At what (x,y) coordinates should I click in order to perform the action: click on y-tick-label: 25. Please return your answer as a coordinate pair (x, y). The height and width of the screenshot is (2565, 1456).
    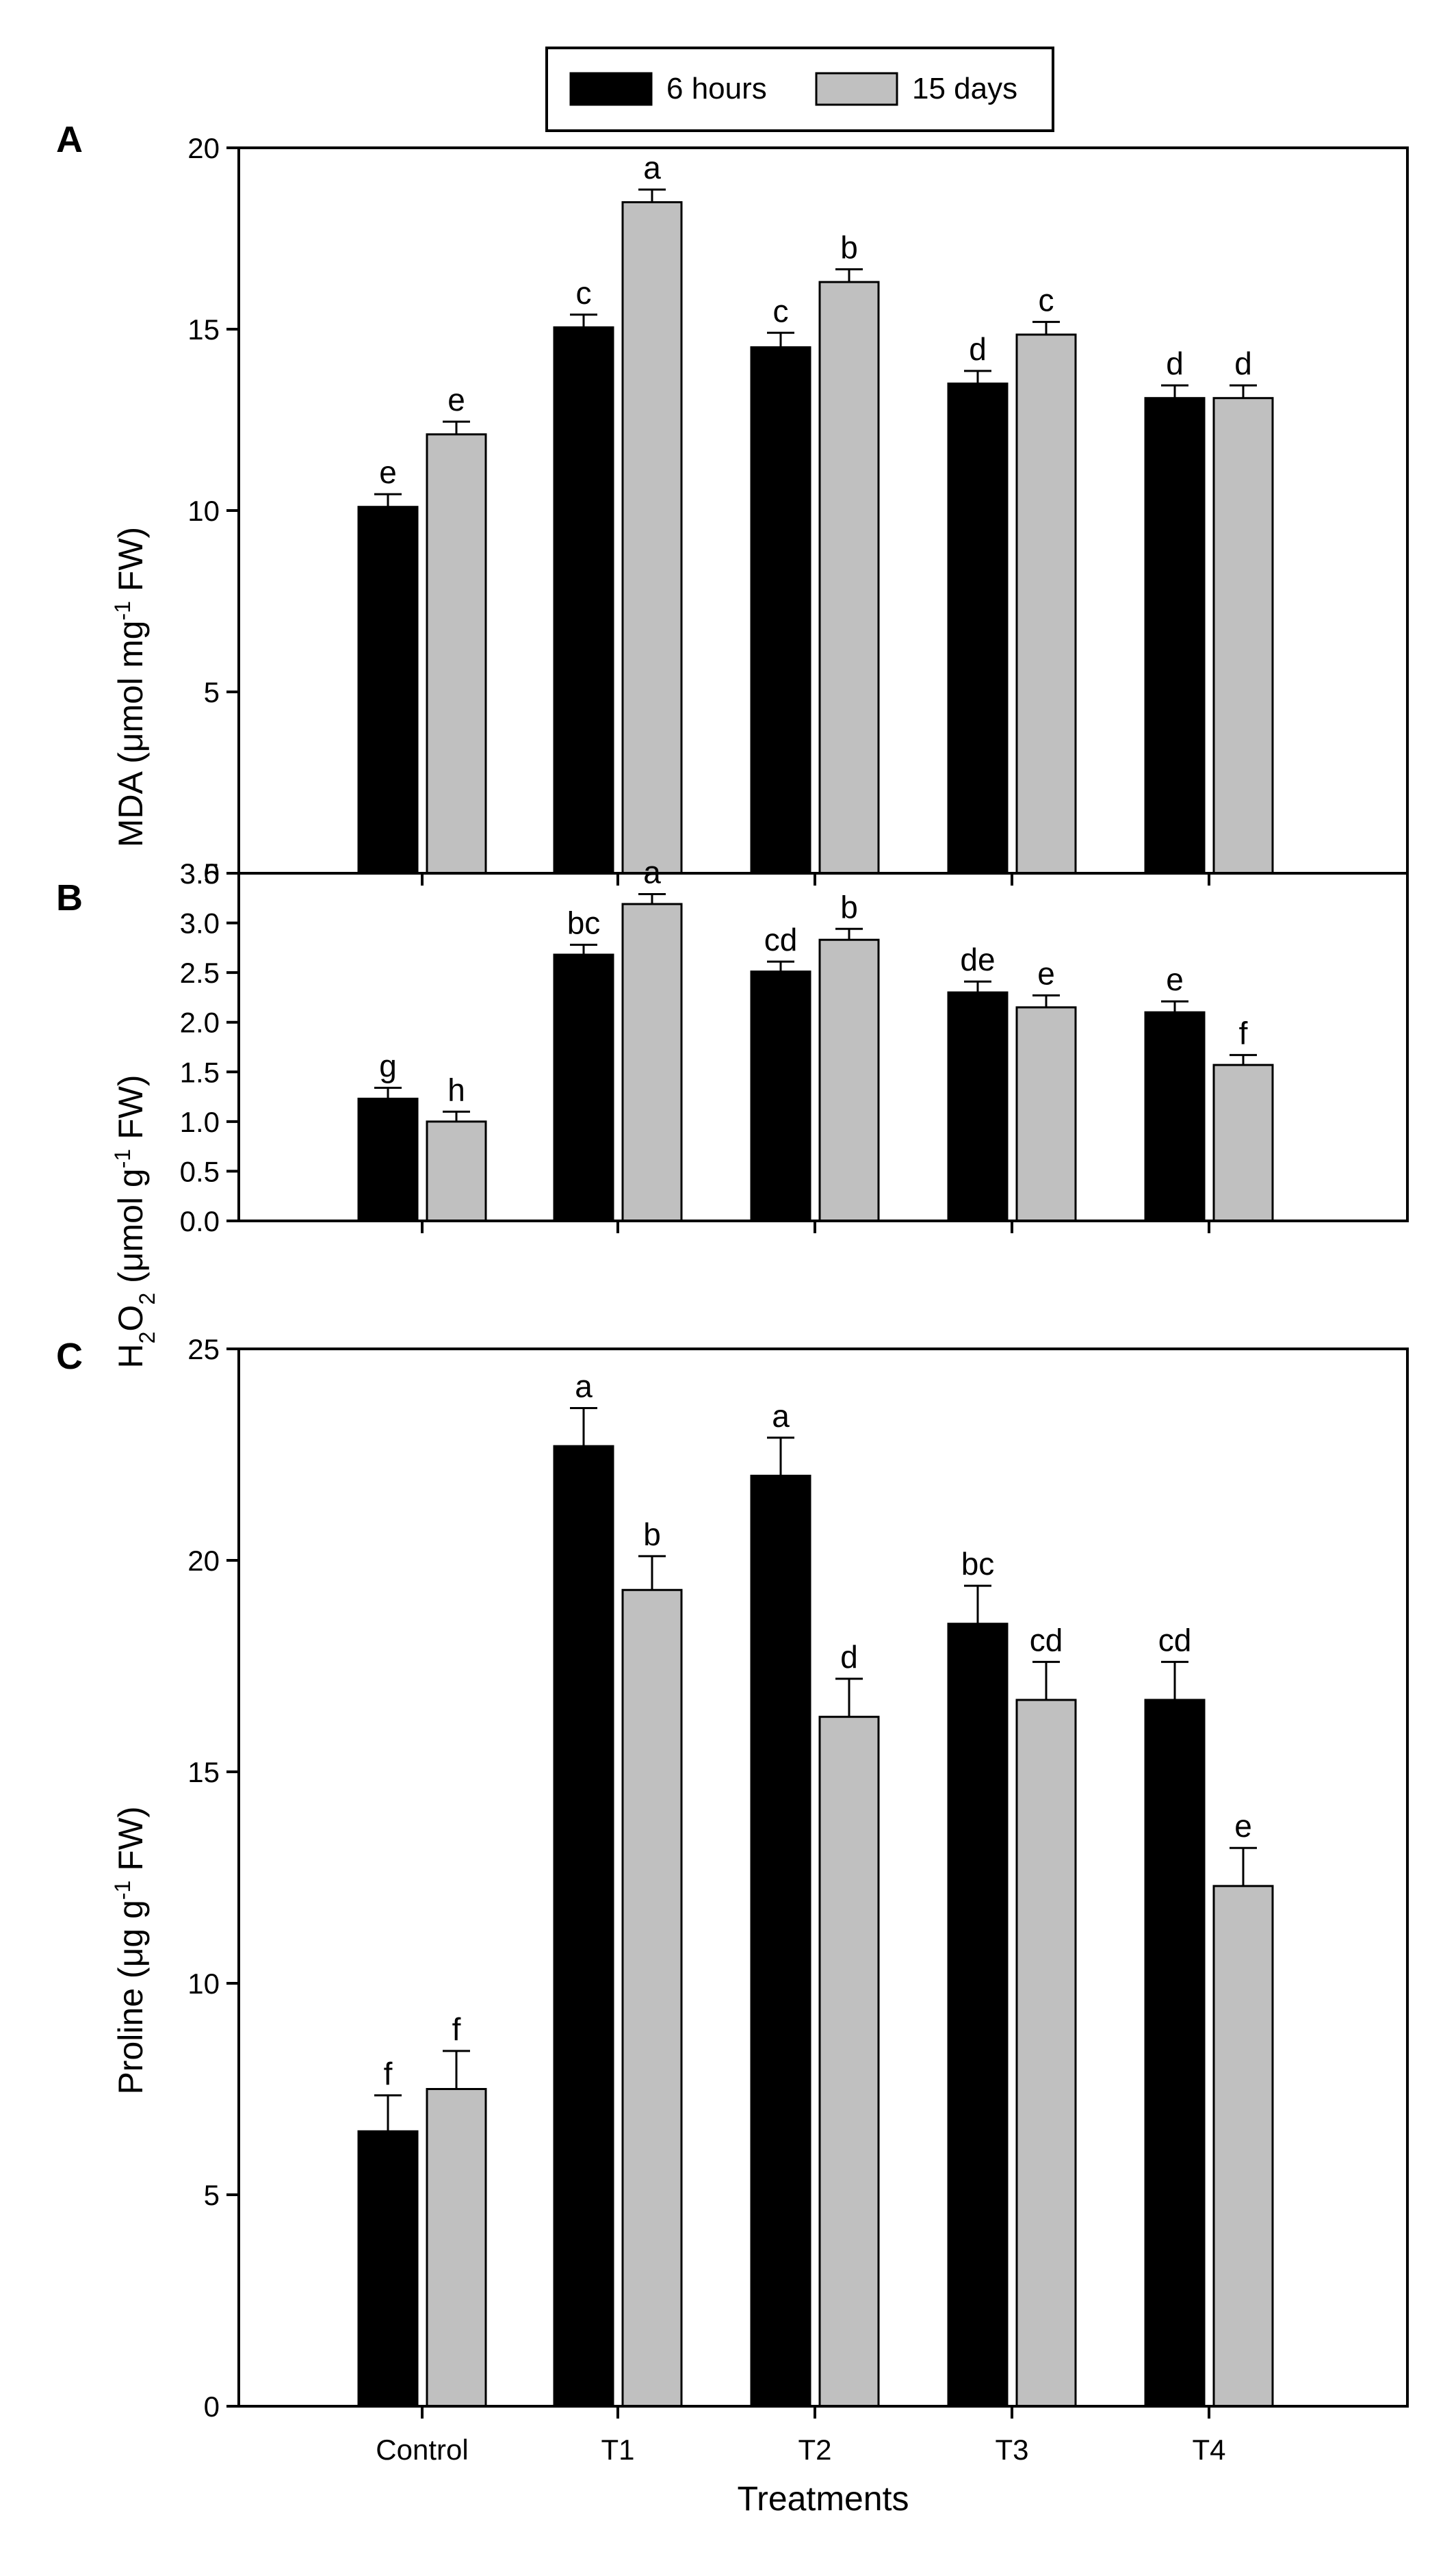
    Looking at the image, I should click on (203, 1349).